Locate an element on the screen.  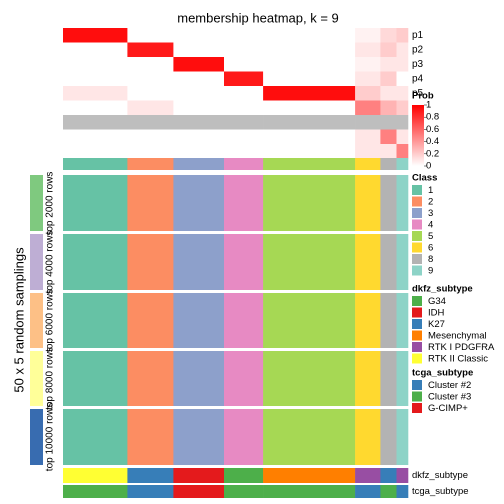
annotation-label: tcga_subtype is located at coordinates (440, 491).